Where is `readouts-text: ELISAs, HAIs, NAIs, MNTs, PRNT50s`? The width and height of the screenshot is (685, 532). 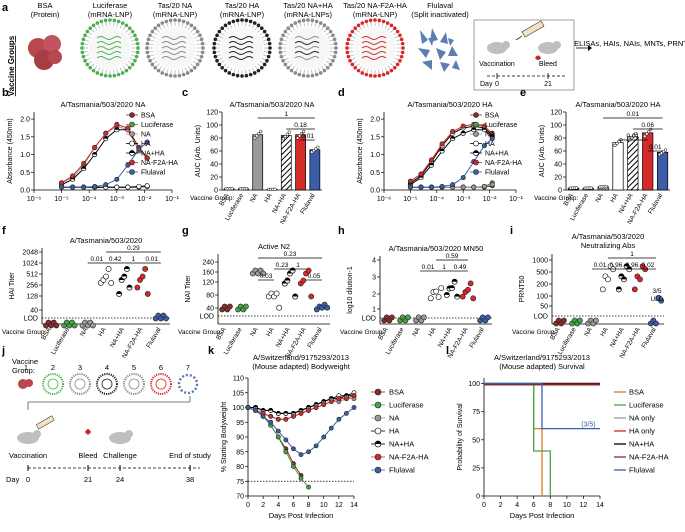
readouts-text: ELISAs, HAIs, NAIs, MNTs, PRNT50s is located at coordinates (629, 43).